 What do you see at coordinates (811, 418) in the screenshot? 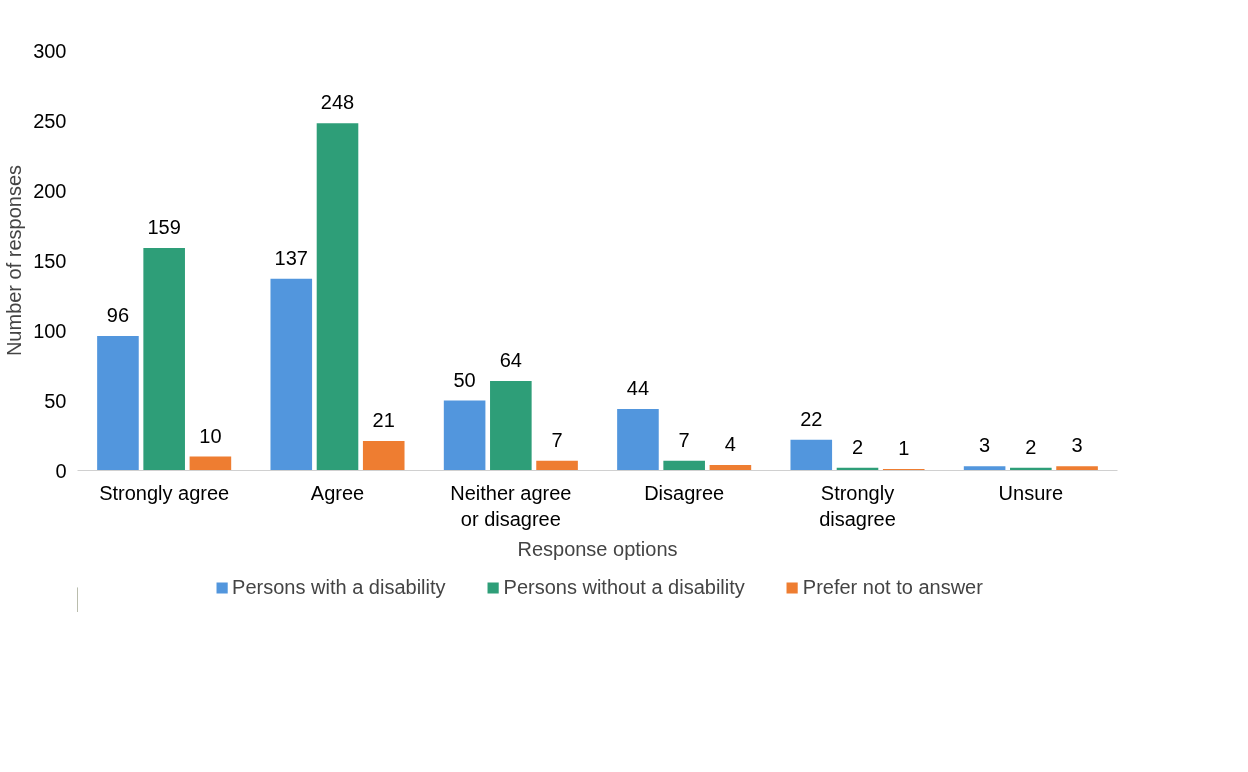
I see `data-label: 22` at bounding box center [811, 418].